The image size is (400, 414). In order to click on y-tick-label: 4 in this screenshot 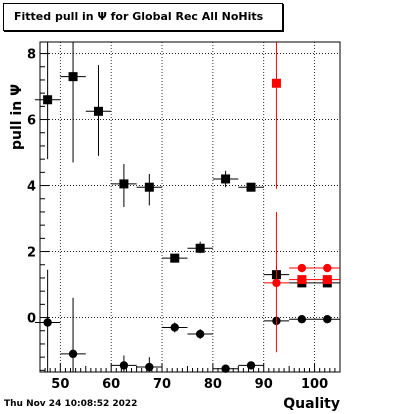, I will do `click(31, 187)`.